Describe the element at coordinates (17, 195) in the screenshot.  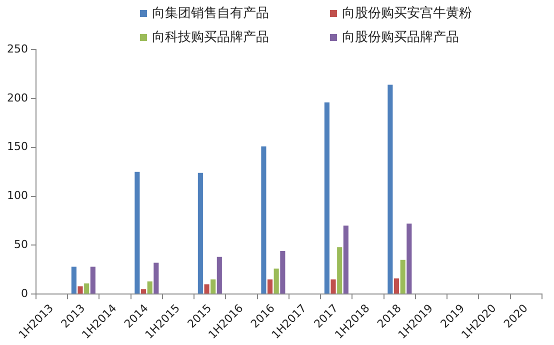
I see `y-tick-label: 100` at that location.